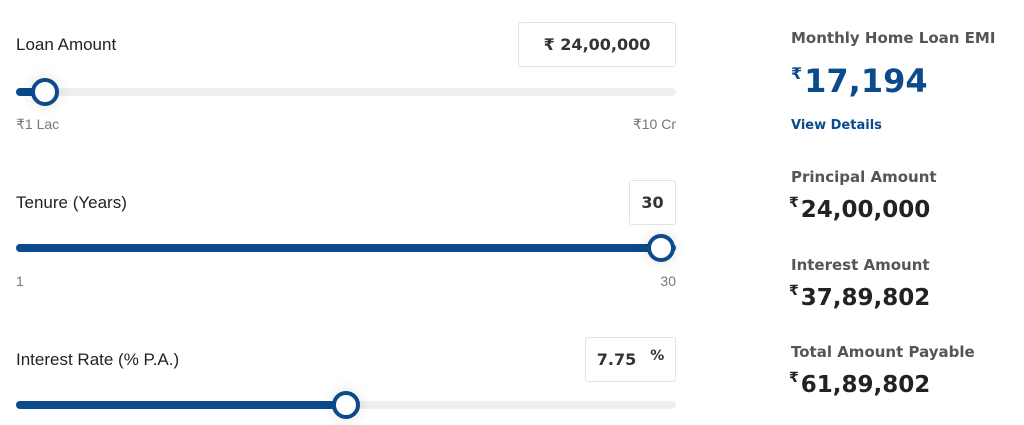 The width and height of the screenshot is (1024, 425). What do you see at coordinates (883, 352) in the screenshot?
I see `summary-label: Total Amount Payable` at bounding box center [883, 352].